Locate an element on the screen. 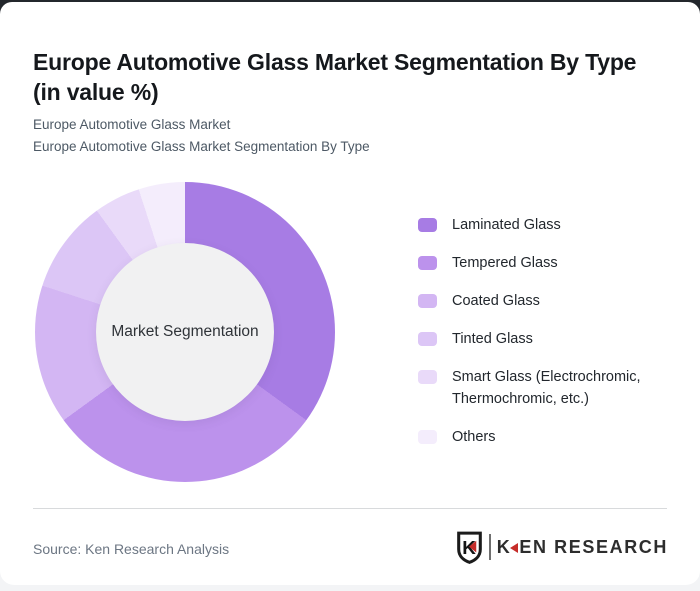 This screenshot has height=591, width=700. subtitle-line-1: Europe Automotive Glass Market is located at coordinates (132, 124).